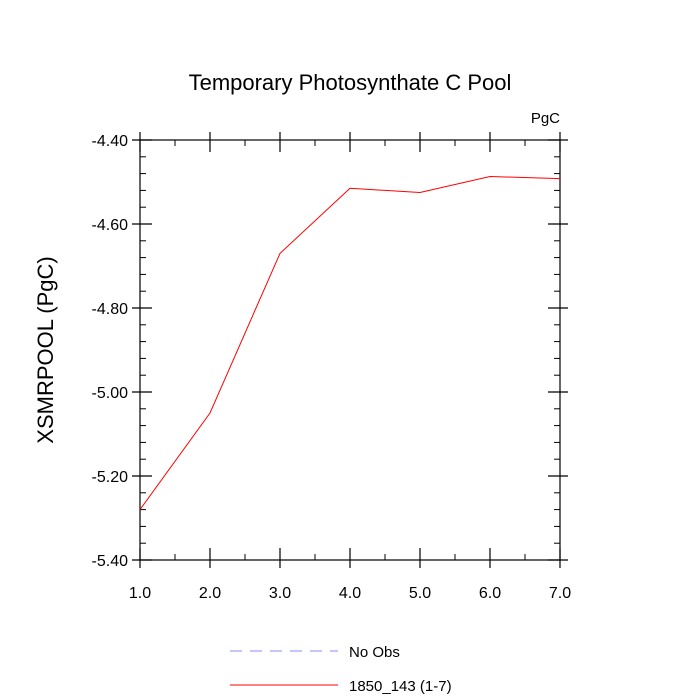 This screenshot has width=700, height=700. I want to click on y-tick-label: -4.60, so click(110, 225).